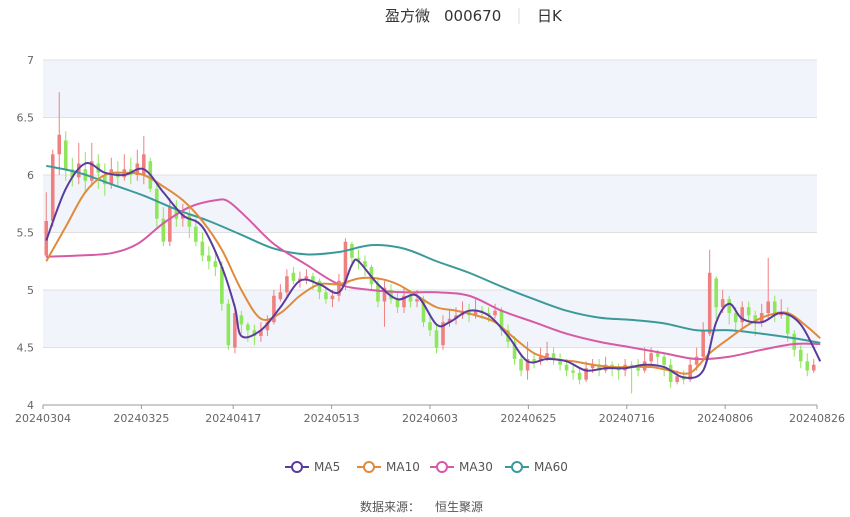  I want to click on x-tick-label: 20240716, so click(627, 418).